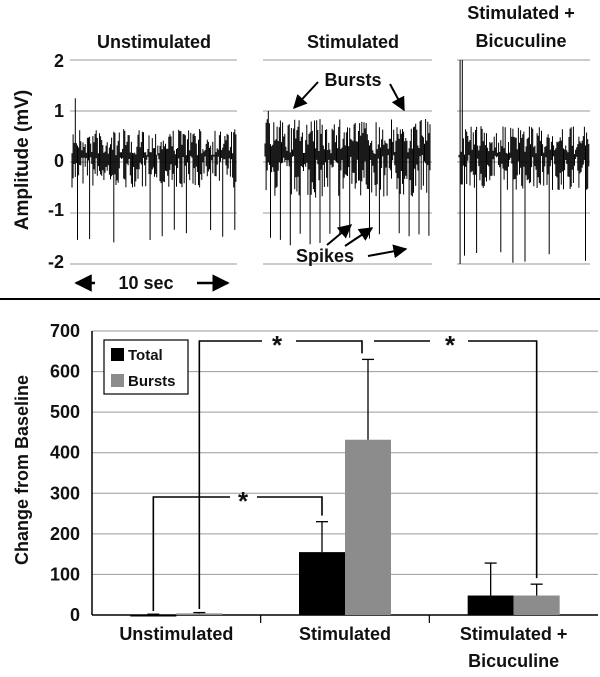 The width and height of the screenshot is (600, 677). What do you see at coordinates (176, 634) in the screenshot?
I see `bar-category-label: Unstimulated` at bounding box center [176, 634].